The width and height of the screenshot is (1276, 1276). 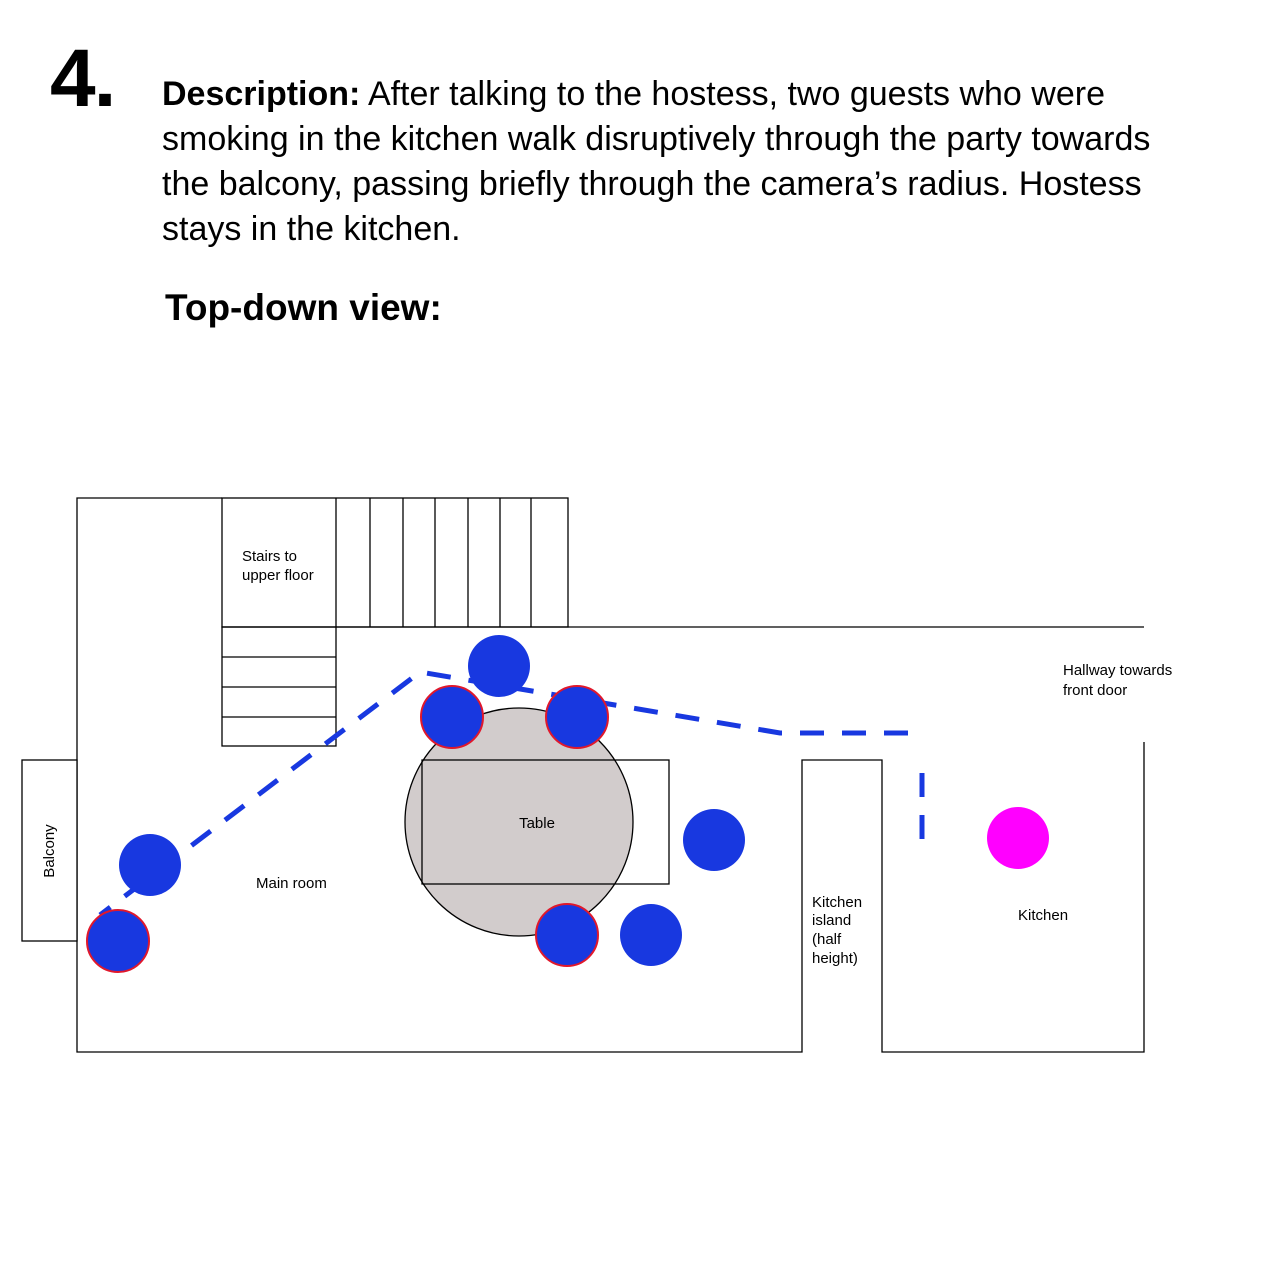 What do you see at coordinates (303, 307) in the screenshot?
I see `top-down-view-heading: Top-down view:` at bounding box center [303, 307].